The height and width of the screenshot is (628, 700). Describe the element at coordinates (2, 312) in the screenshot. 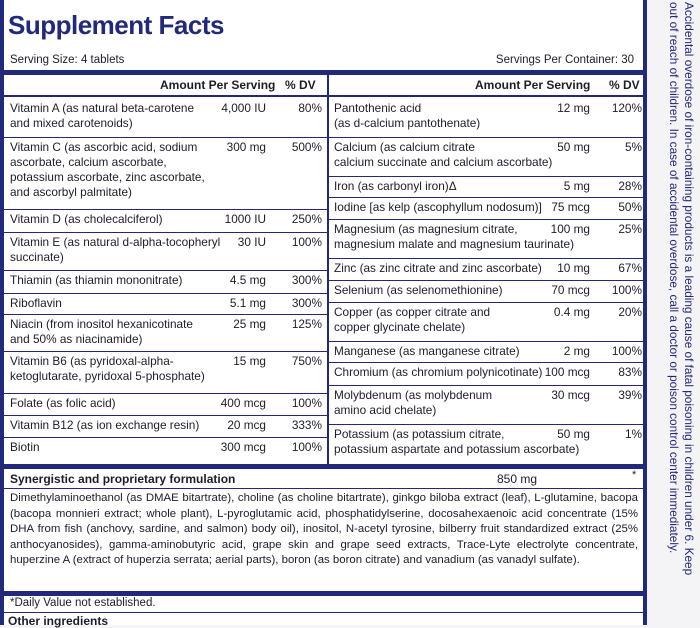

I see `panel-left-border` at that location.